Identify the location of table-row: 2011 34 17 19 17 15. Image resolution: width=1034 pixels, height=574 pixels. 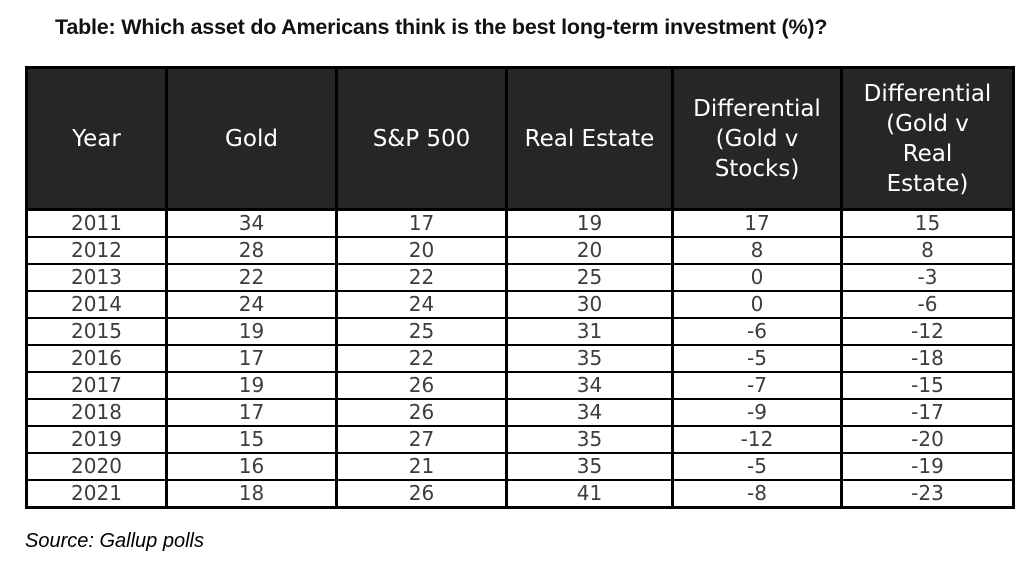
(520, 223).